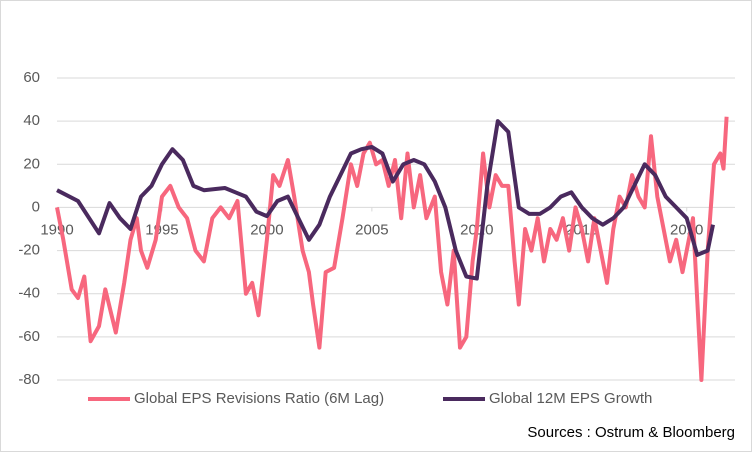 This screenshot has width=752, height=452. I want to click on y-tick-label: -80, so click(29, 379).